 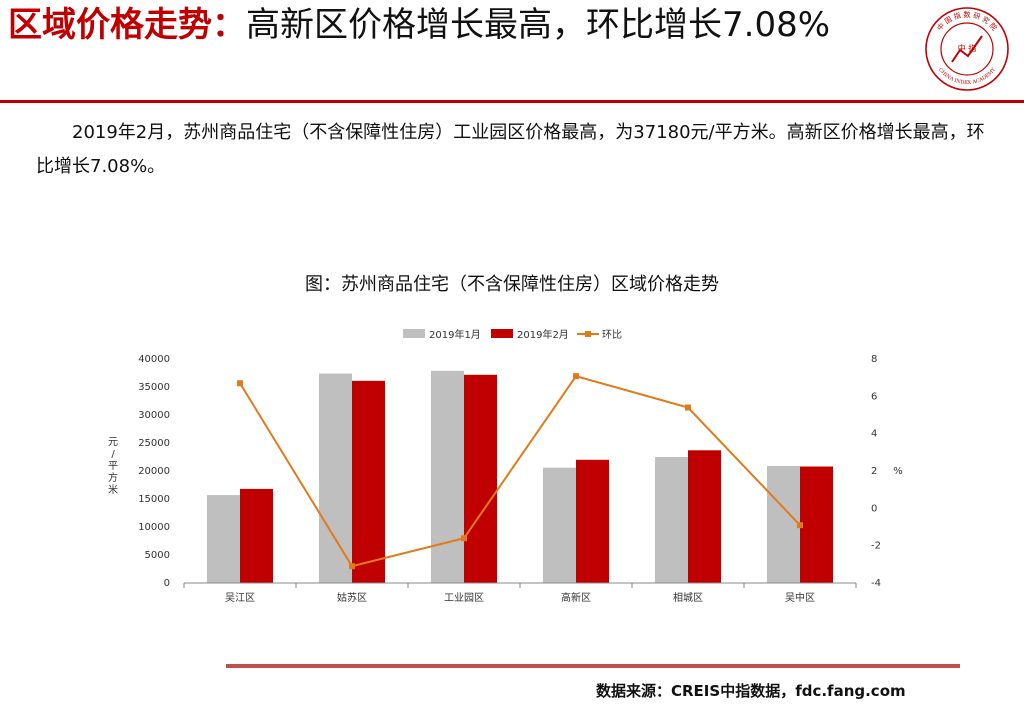 What do you see at coordinates (113, 477) in the screenshot?
I see `y-axis-label-char: 方` at bounding box center [113, 477].